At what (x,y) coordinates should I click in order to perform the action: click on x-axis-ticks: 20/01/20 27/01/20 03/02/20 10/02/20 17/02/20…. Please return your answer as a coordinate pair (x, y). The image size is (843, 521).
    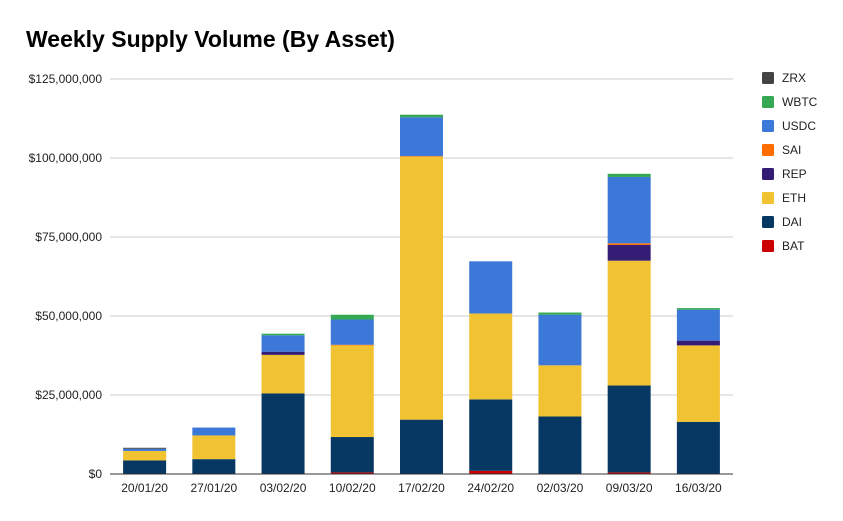
    Looking at the image, I should click on (421, 488).